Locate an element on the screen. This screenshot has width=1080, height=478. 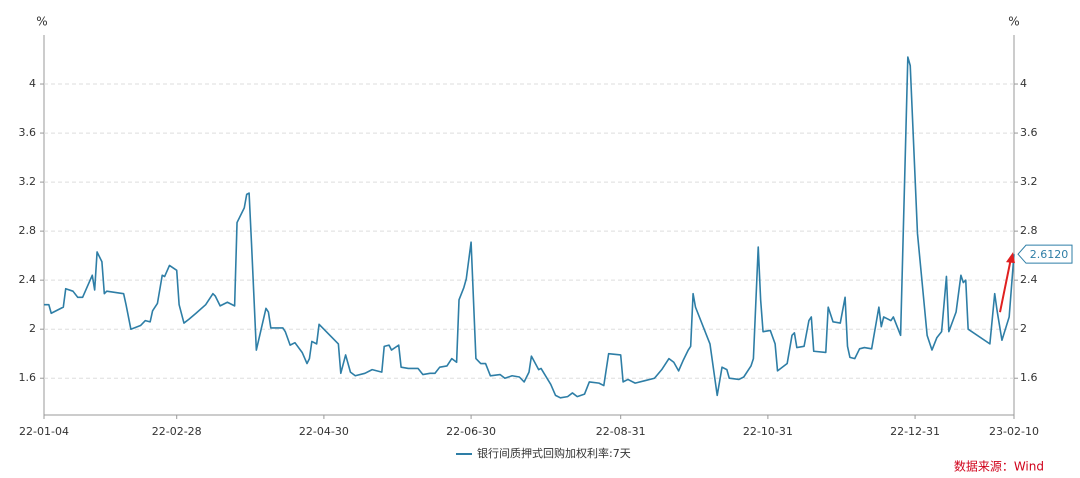
x-tick-label: 22-02-28 is located at coordinates (177, 431).